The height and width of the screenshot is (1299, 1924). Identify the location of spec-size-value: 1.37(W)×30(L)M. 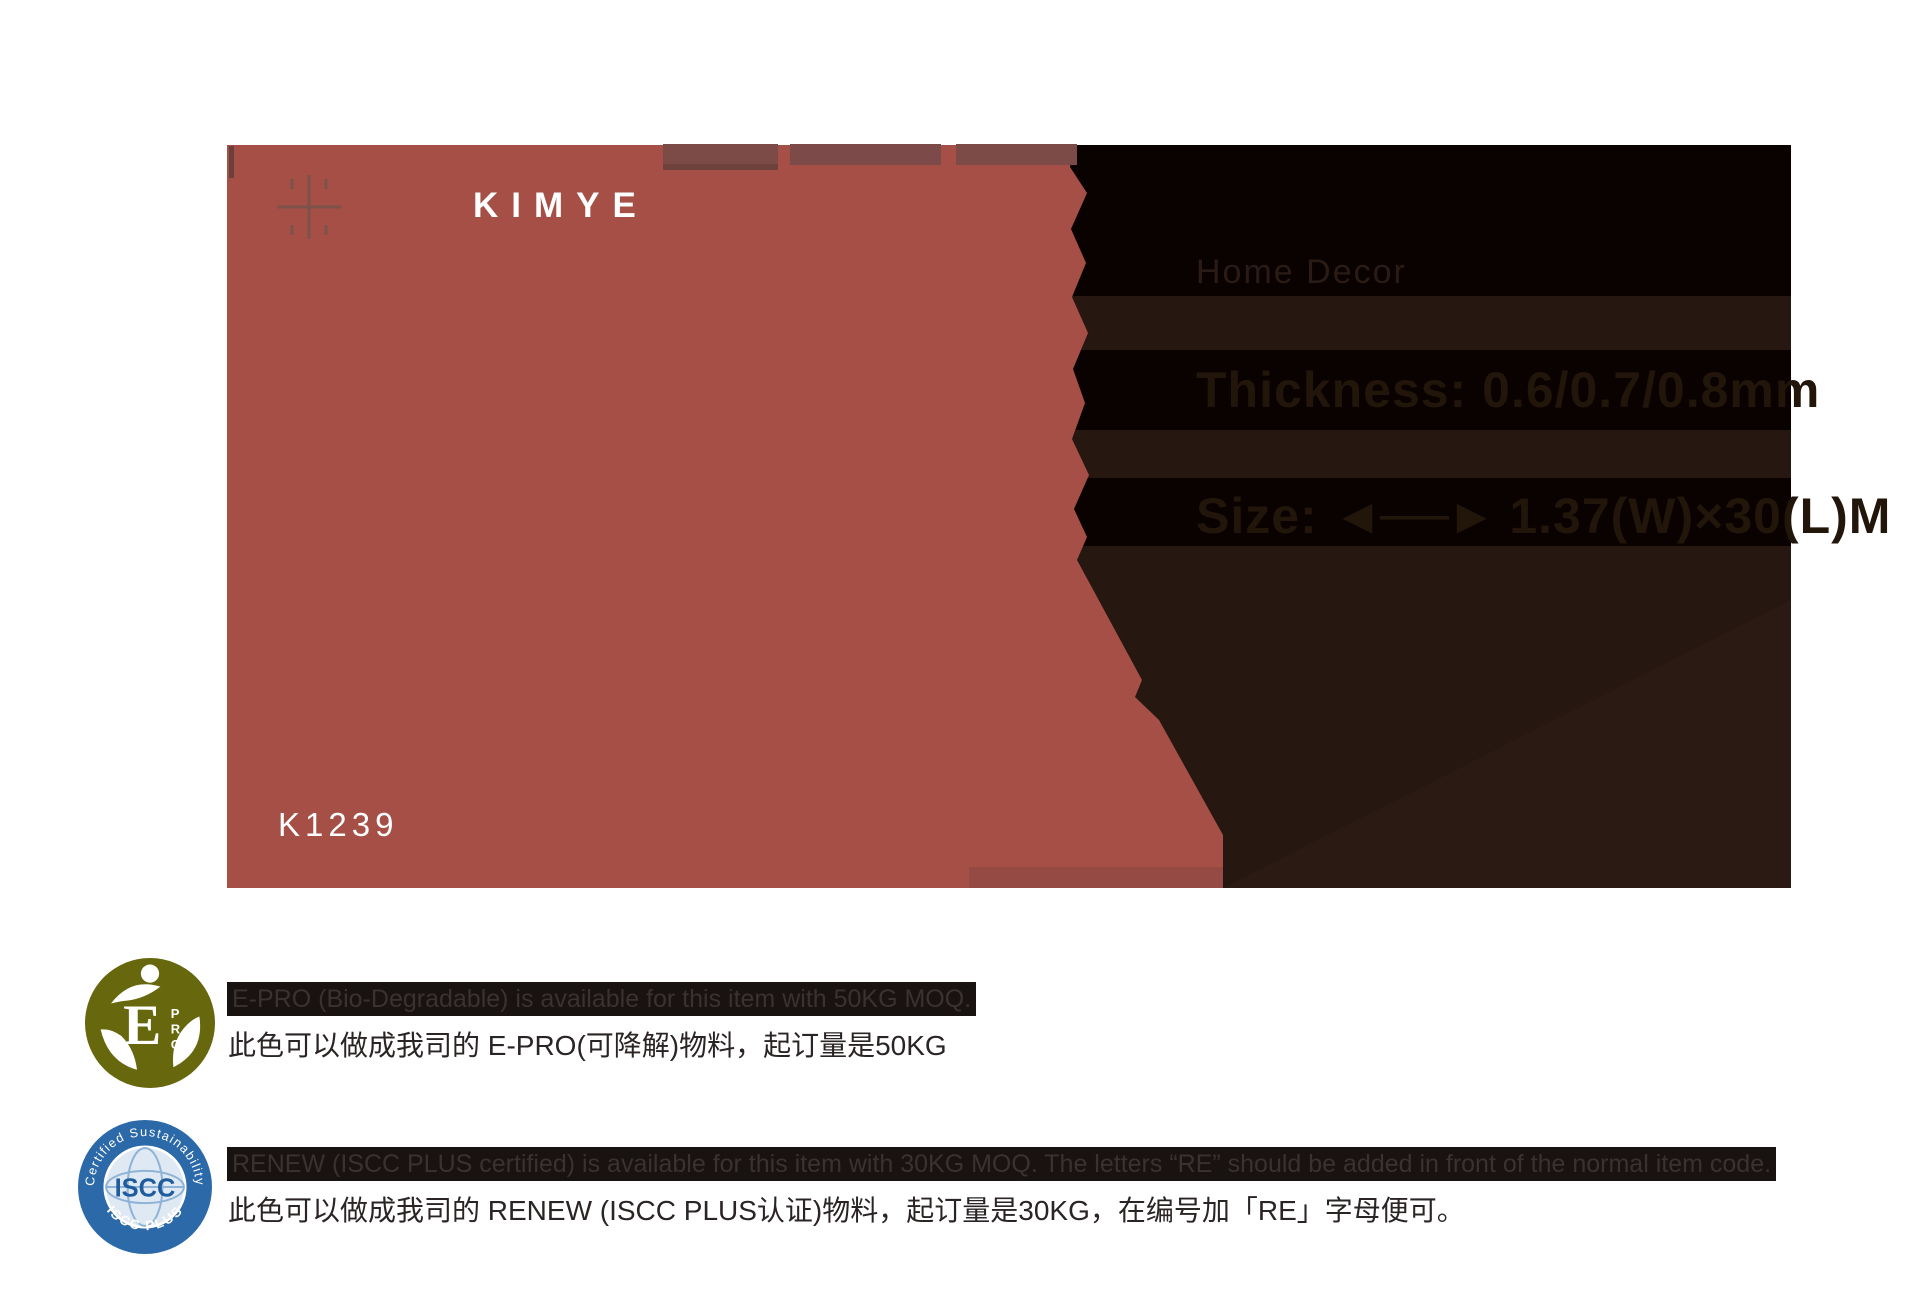
(1700, 516).